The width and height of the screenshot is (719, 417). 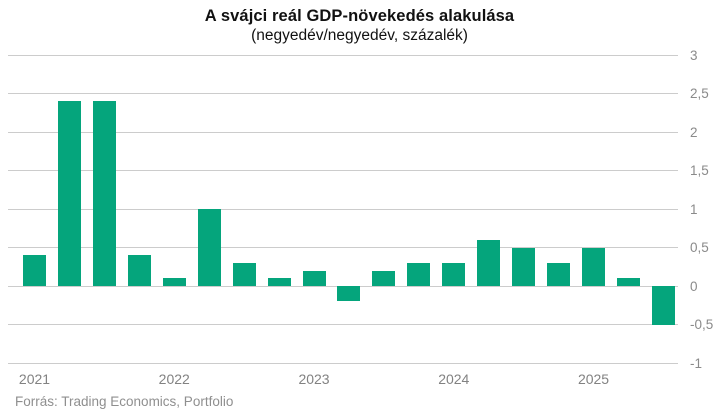 I want to click on bar-2025-q3, so click(x=663, y=305).